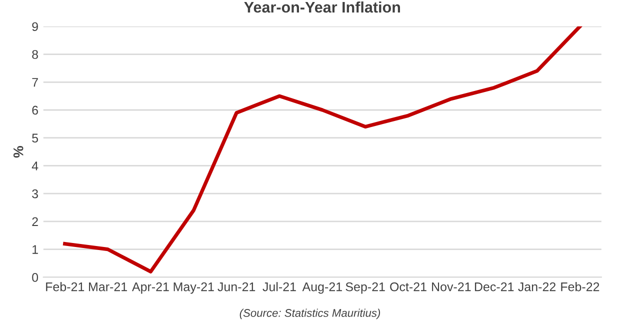 This screenshot has width=620, height=330. I want to click on y-tick-label: 2, so click(35, 221).